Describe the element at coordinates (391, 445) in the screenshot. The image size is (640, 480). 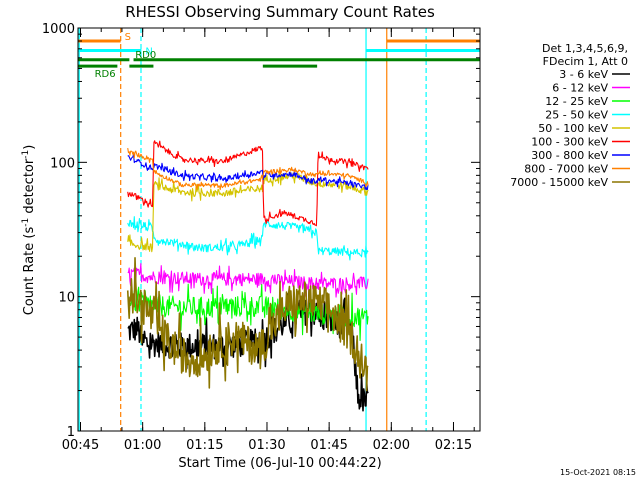
I see `x-tick-label: 02:00` at that location.